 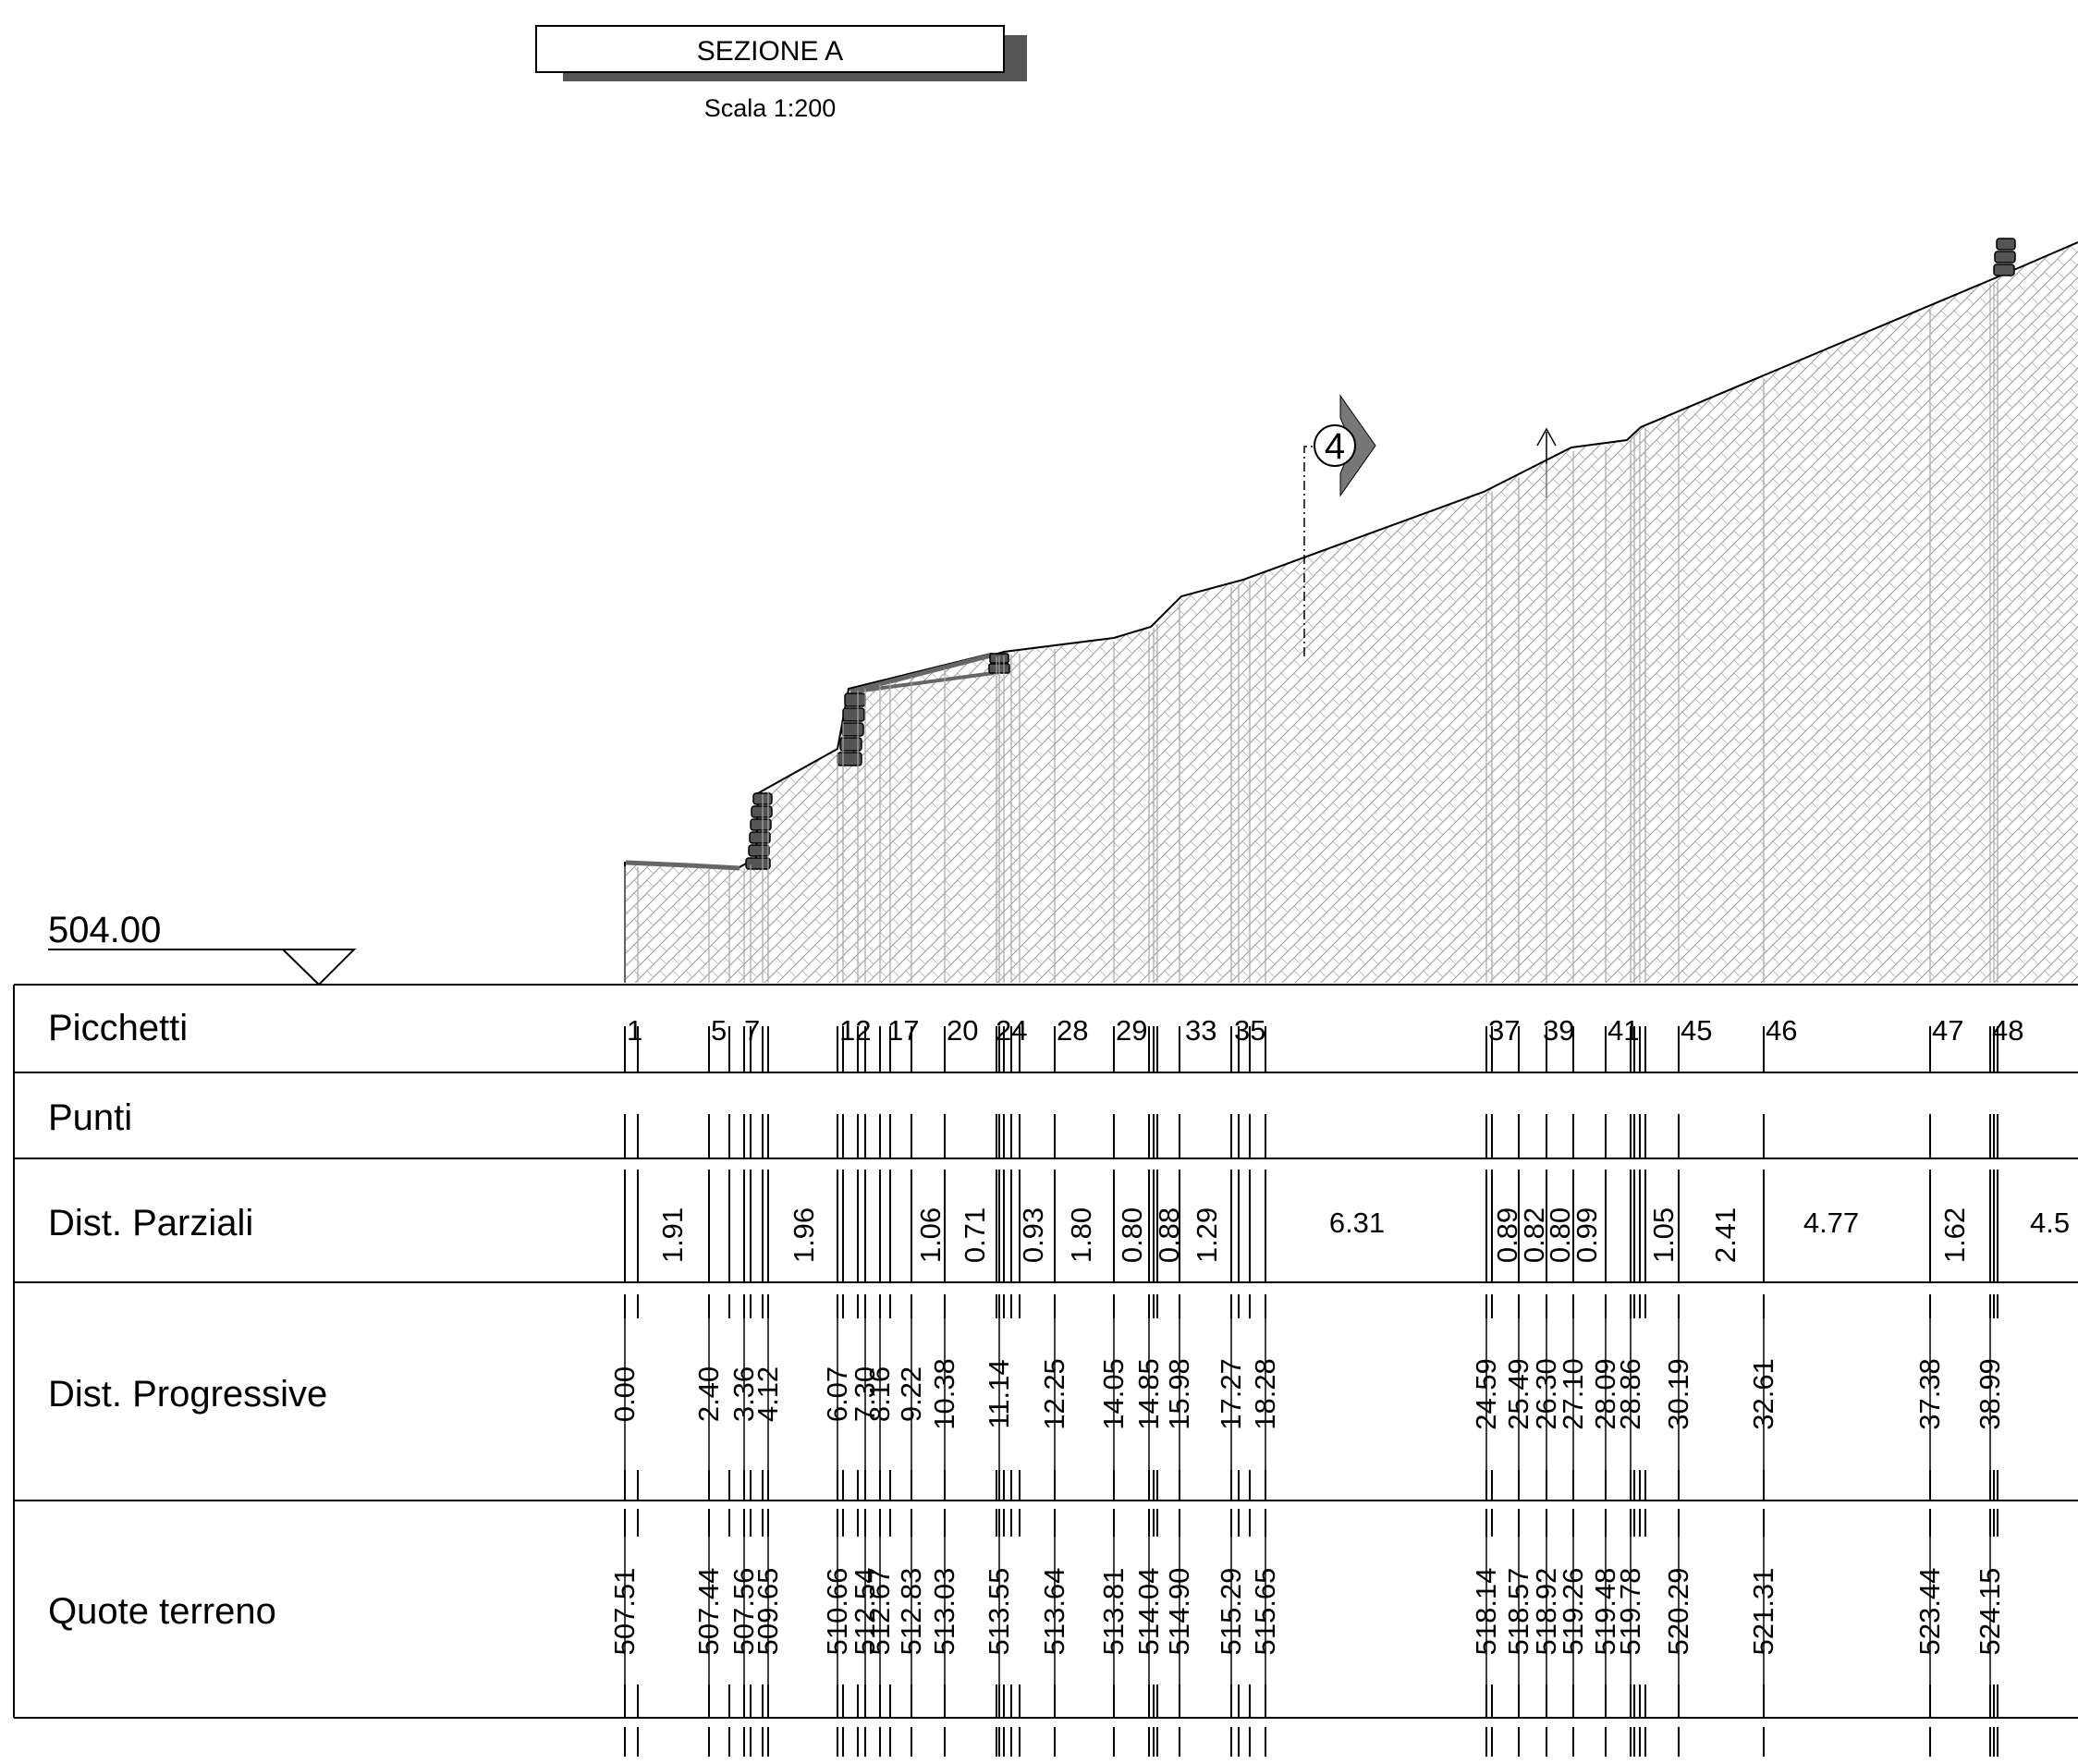 What do you see at coordinates (804, 1235) in the screenshot?
I see `dist-parziale-label: 1.96` at bounding box center [804, 1235].